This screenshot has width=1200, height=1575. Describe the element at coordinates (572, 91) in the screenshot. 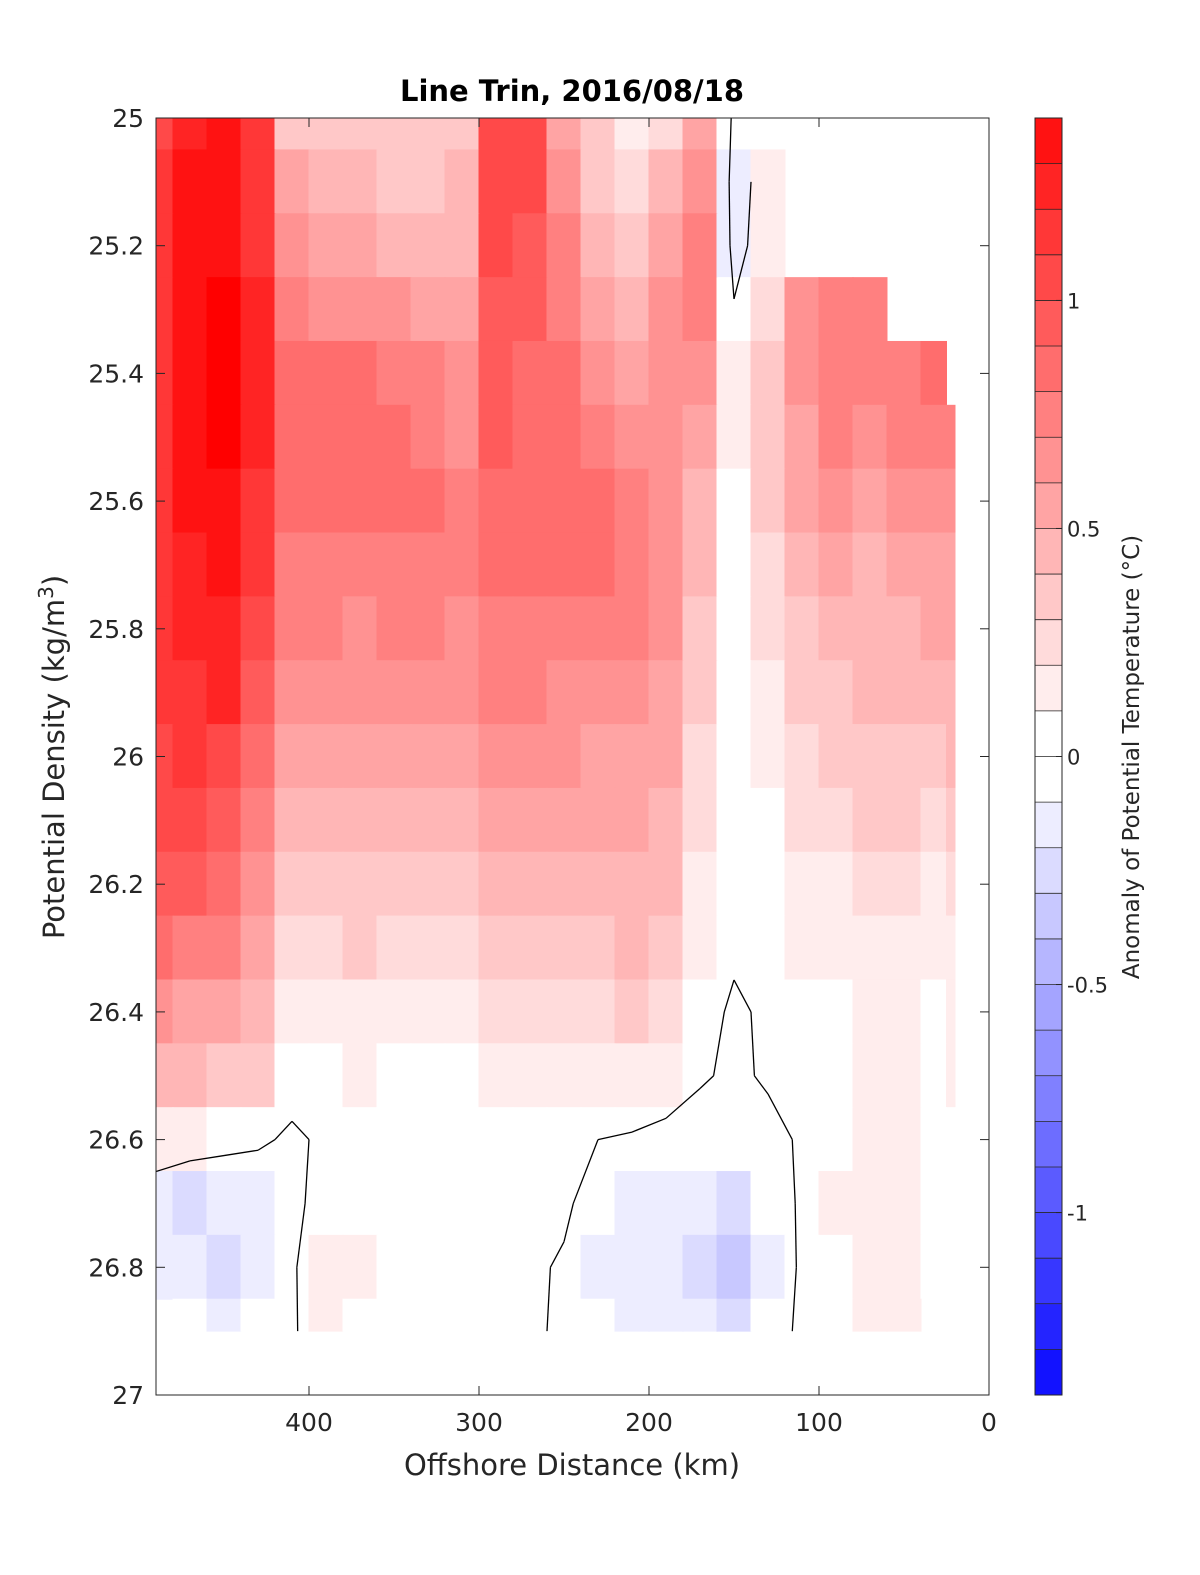

I see `chart-title: Line Trin, 2016/08/18` at that location.